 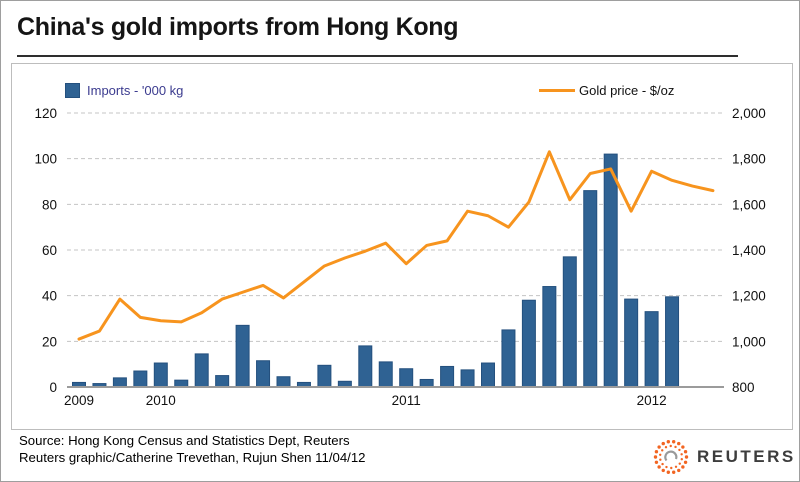 What do you see at coordinates (45, 113) in the screenshot?
I see `left-axis-label: 120` at bounding box center [45, 113].